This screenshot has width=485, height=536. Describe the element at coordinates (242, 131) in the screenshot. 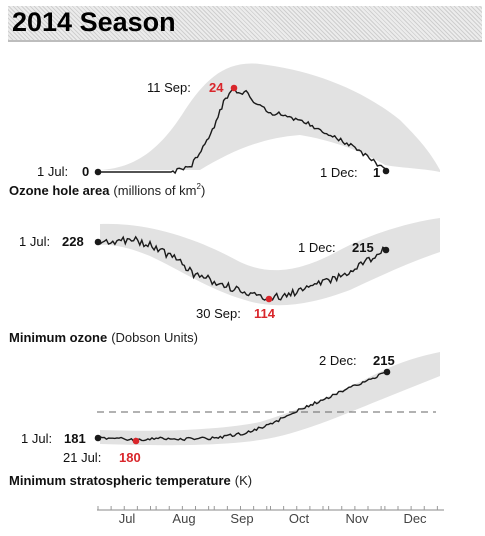

I see `ozone-area-line` at that location.